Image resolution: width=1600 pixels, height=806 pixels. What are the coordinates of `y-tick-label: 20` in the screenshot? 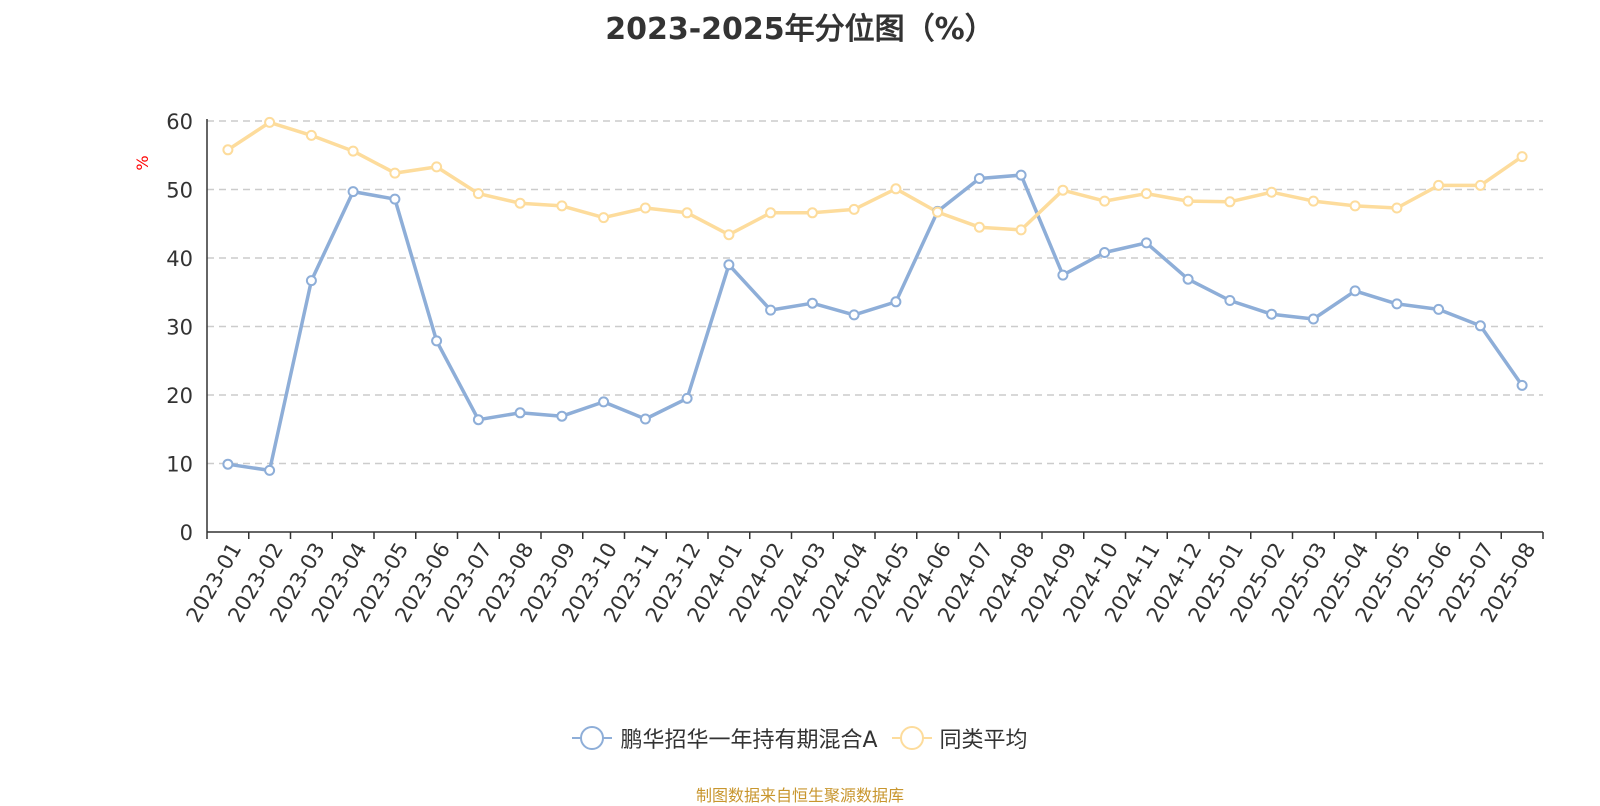 It's located at (179, 396).